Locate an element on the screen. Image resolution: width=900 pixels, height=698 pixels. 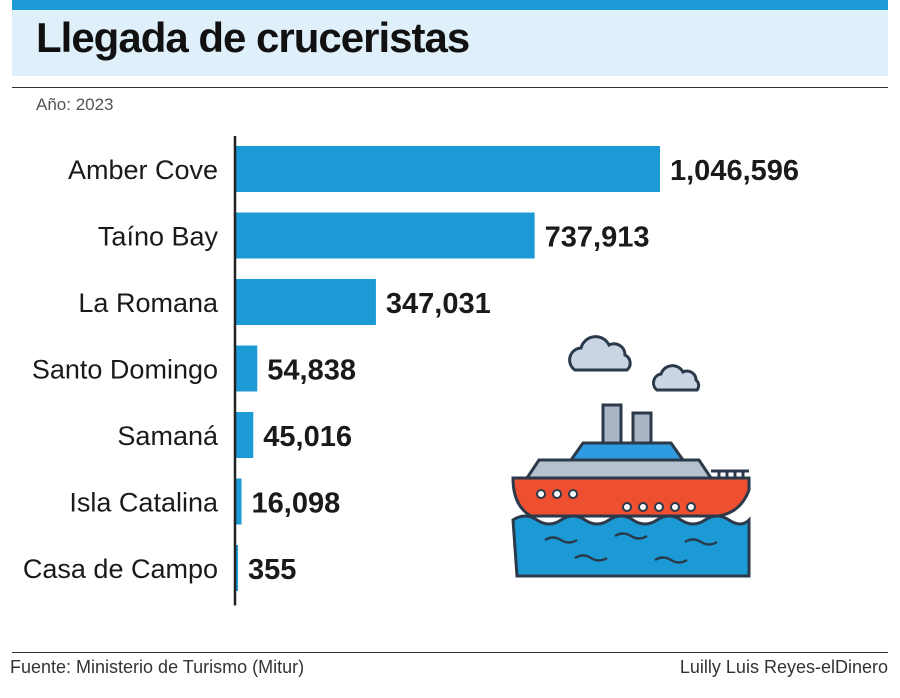
category-label: La Romana is located at coordinates (148, 303).